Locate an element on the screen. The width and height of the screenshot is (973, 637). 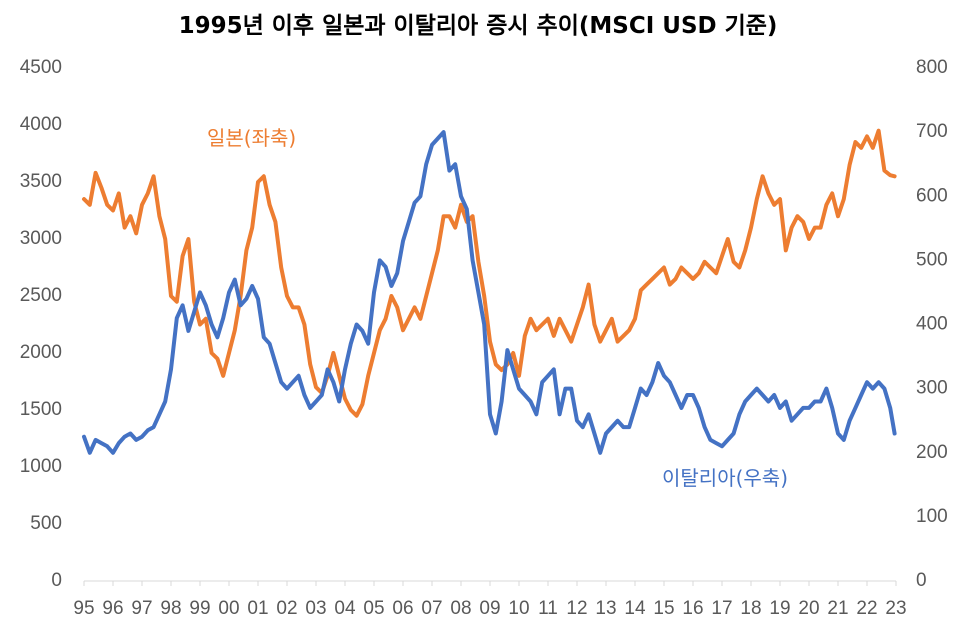
x-axis-tick-label: 16 is located at coordinates (692, 608).